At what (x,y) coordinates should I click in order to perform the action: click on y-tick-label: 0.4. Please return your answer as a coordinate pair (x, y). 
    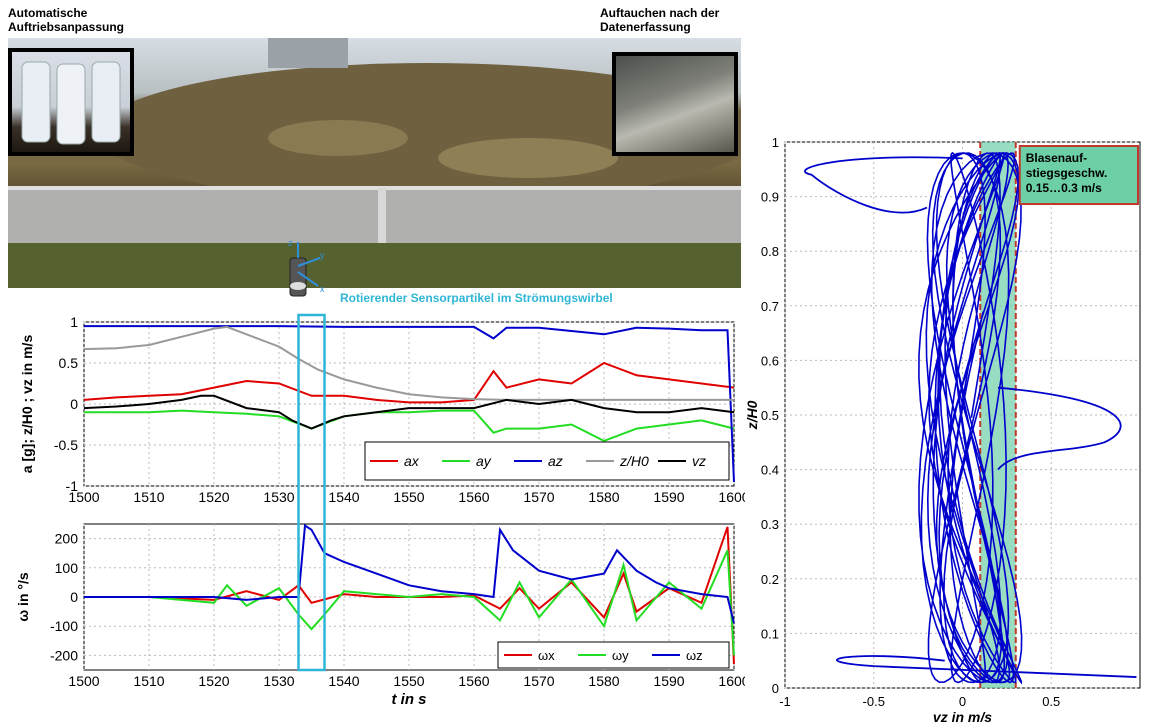
    Looking at the image, I should click on (770, 470).